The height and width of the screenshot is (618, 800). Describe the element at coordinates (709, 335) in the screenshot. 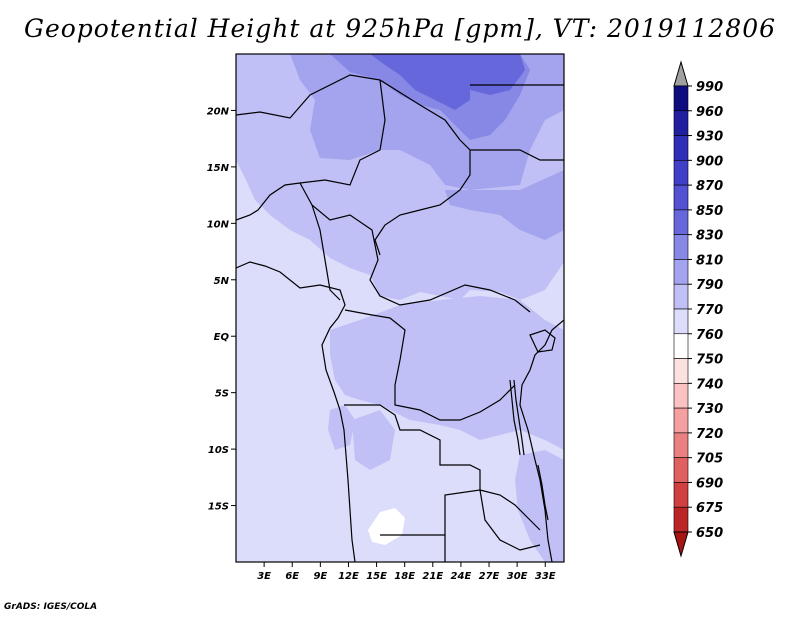

I see `colorbar-label: 760` at that location.